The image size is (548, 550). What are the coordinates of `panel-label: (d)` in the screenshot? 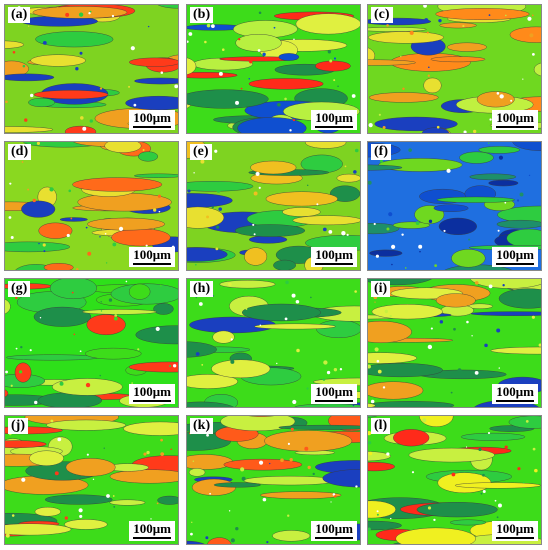 It's located at (20, 152).